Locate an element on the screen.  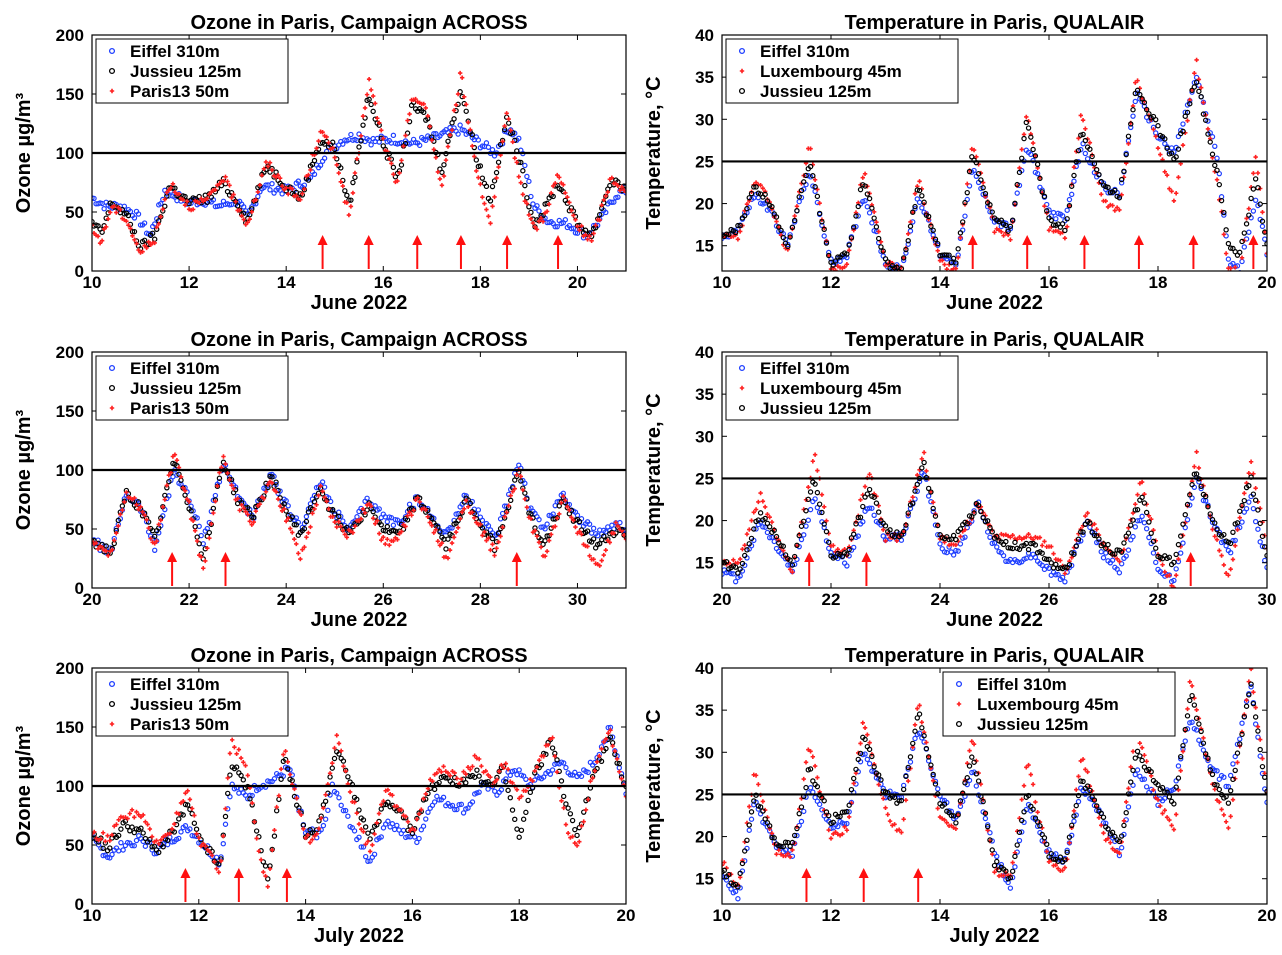
event-arrow is located at coordinates (225, 569).